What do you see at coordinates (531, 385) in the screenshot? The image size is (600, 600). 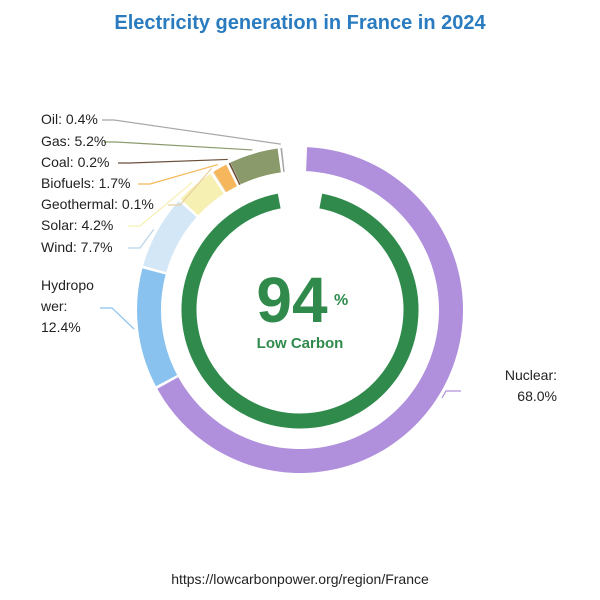 I see `label-nuclear: Nuclear: 68.0%` at bounding box center [531, 385].